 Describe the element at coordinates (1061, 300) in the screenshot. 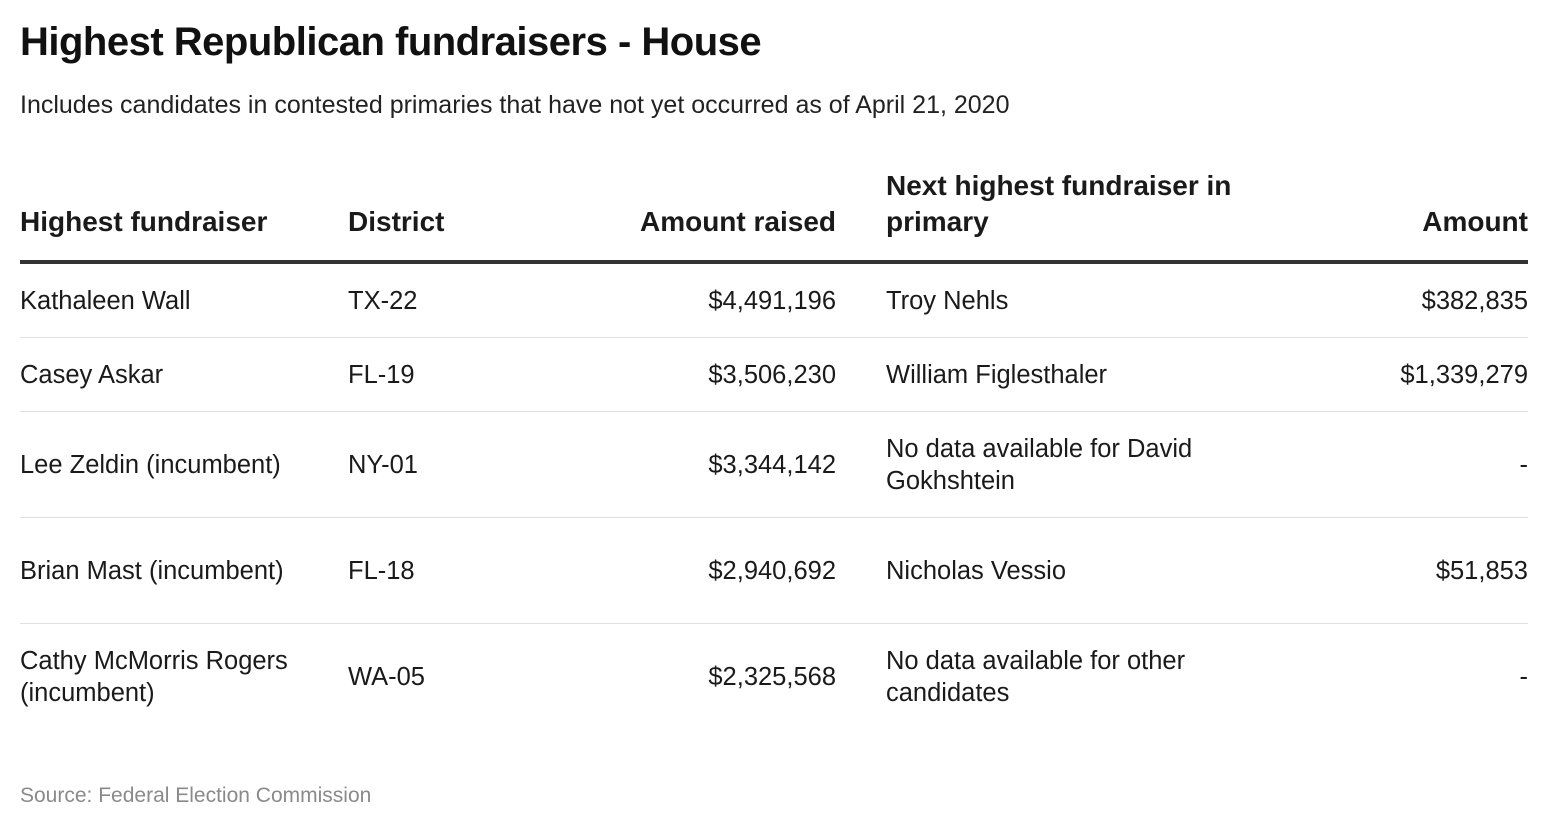

I see `cell-next-fundraiser: Troy Nehls` at that location.